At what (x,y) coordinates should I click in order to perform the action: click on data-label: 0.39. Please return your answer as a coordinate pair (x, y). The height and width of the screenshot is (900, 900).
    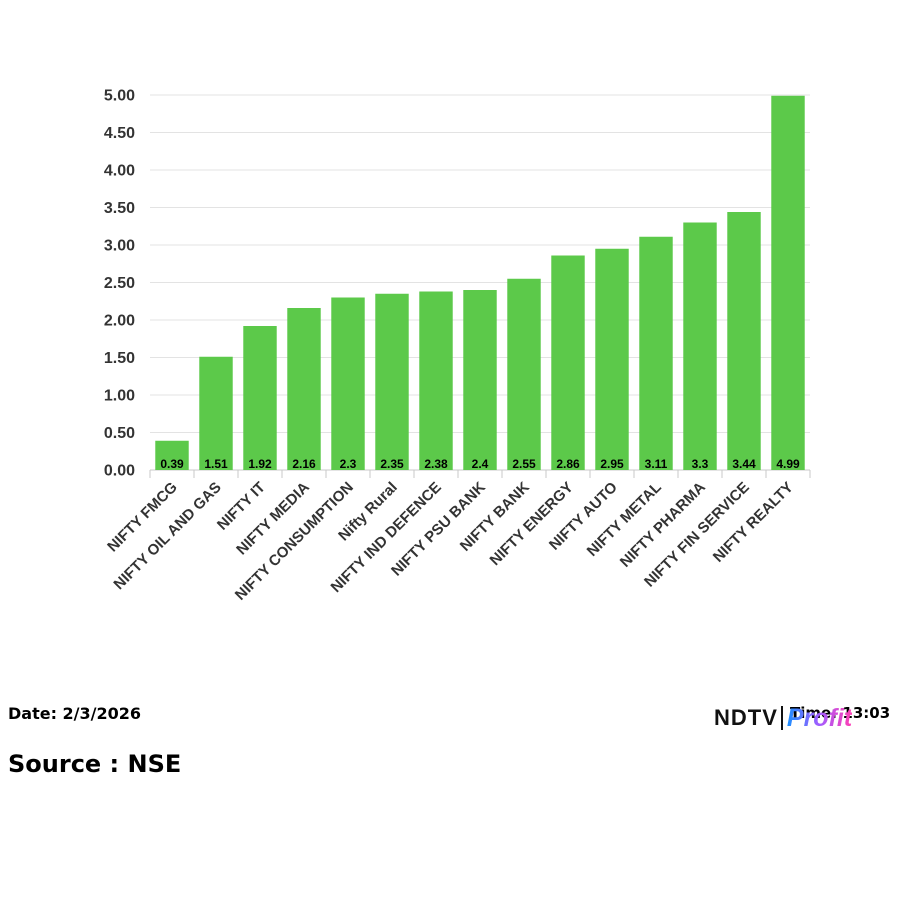
    Looking at the image, I should click on (172, 464).